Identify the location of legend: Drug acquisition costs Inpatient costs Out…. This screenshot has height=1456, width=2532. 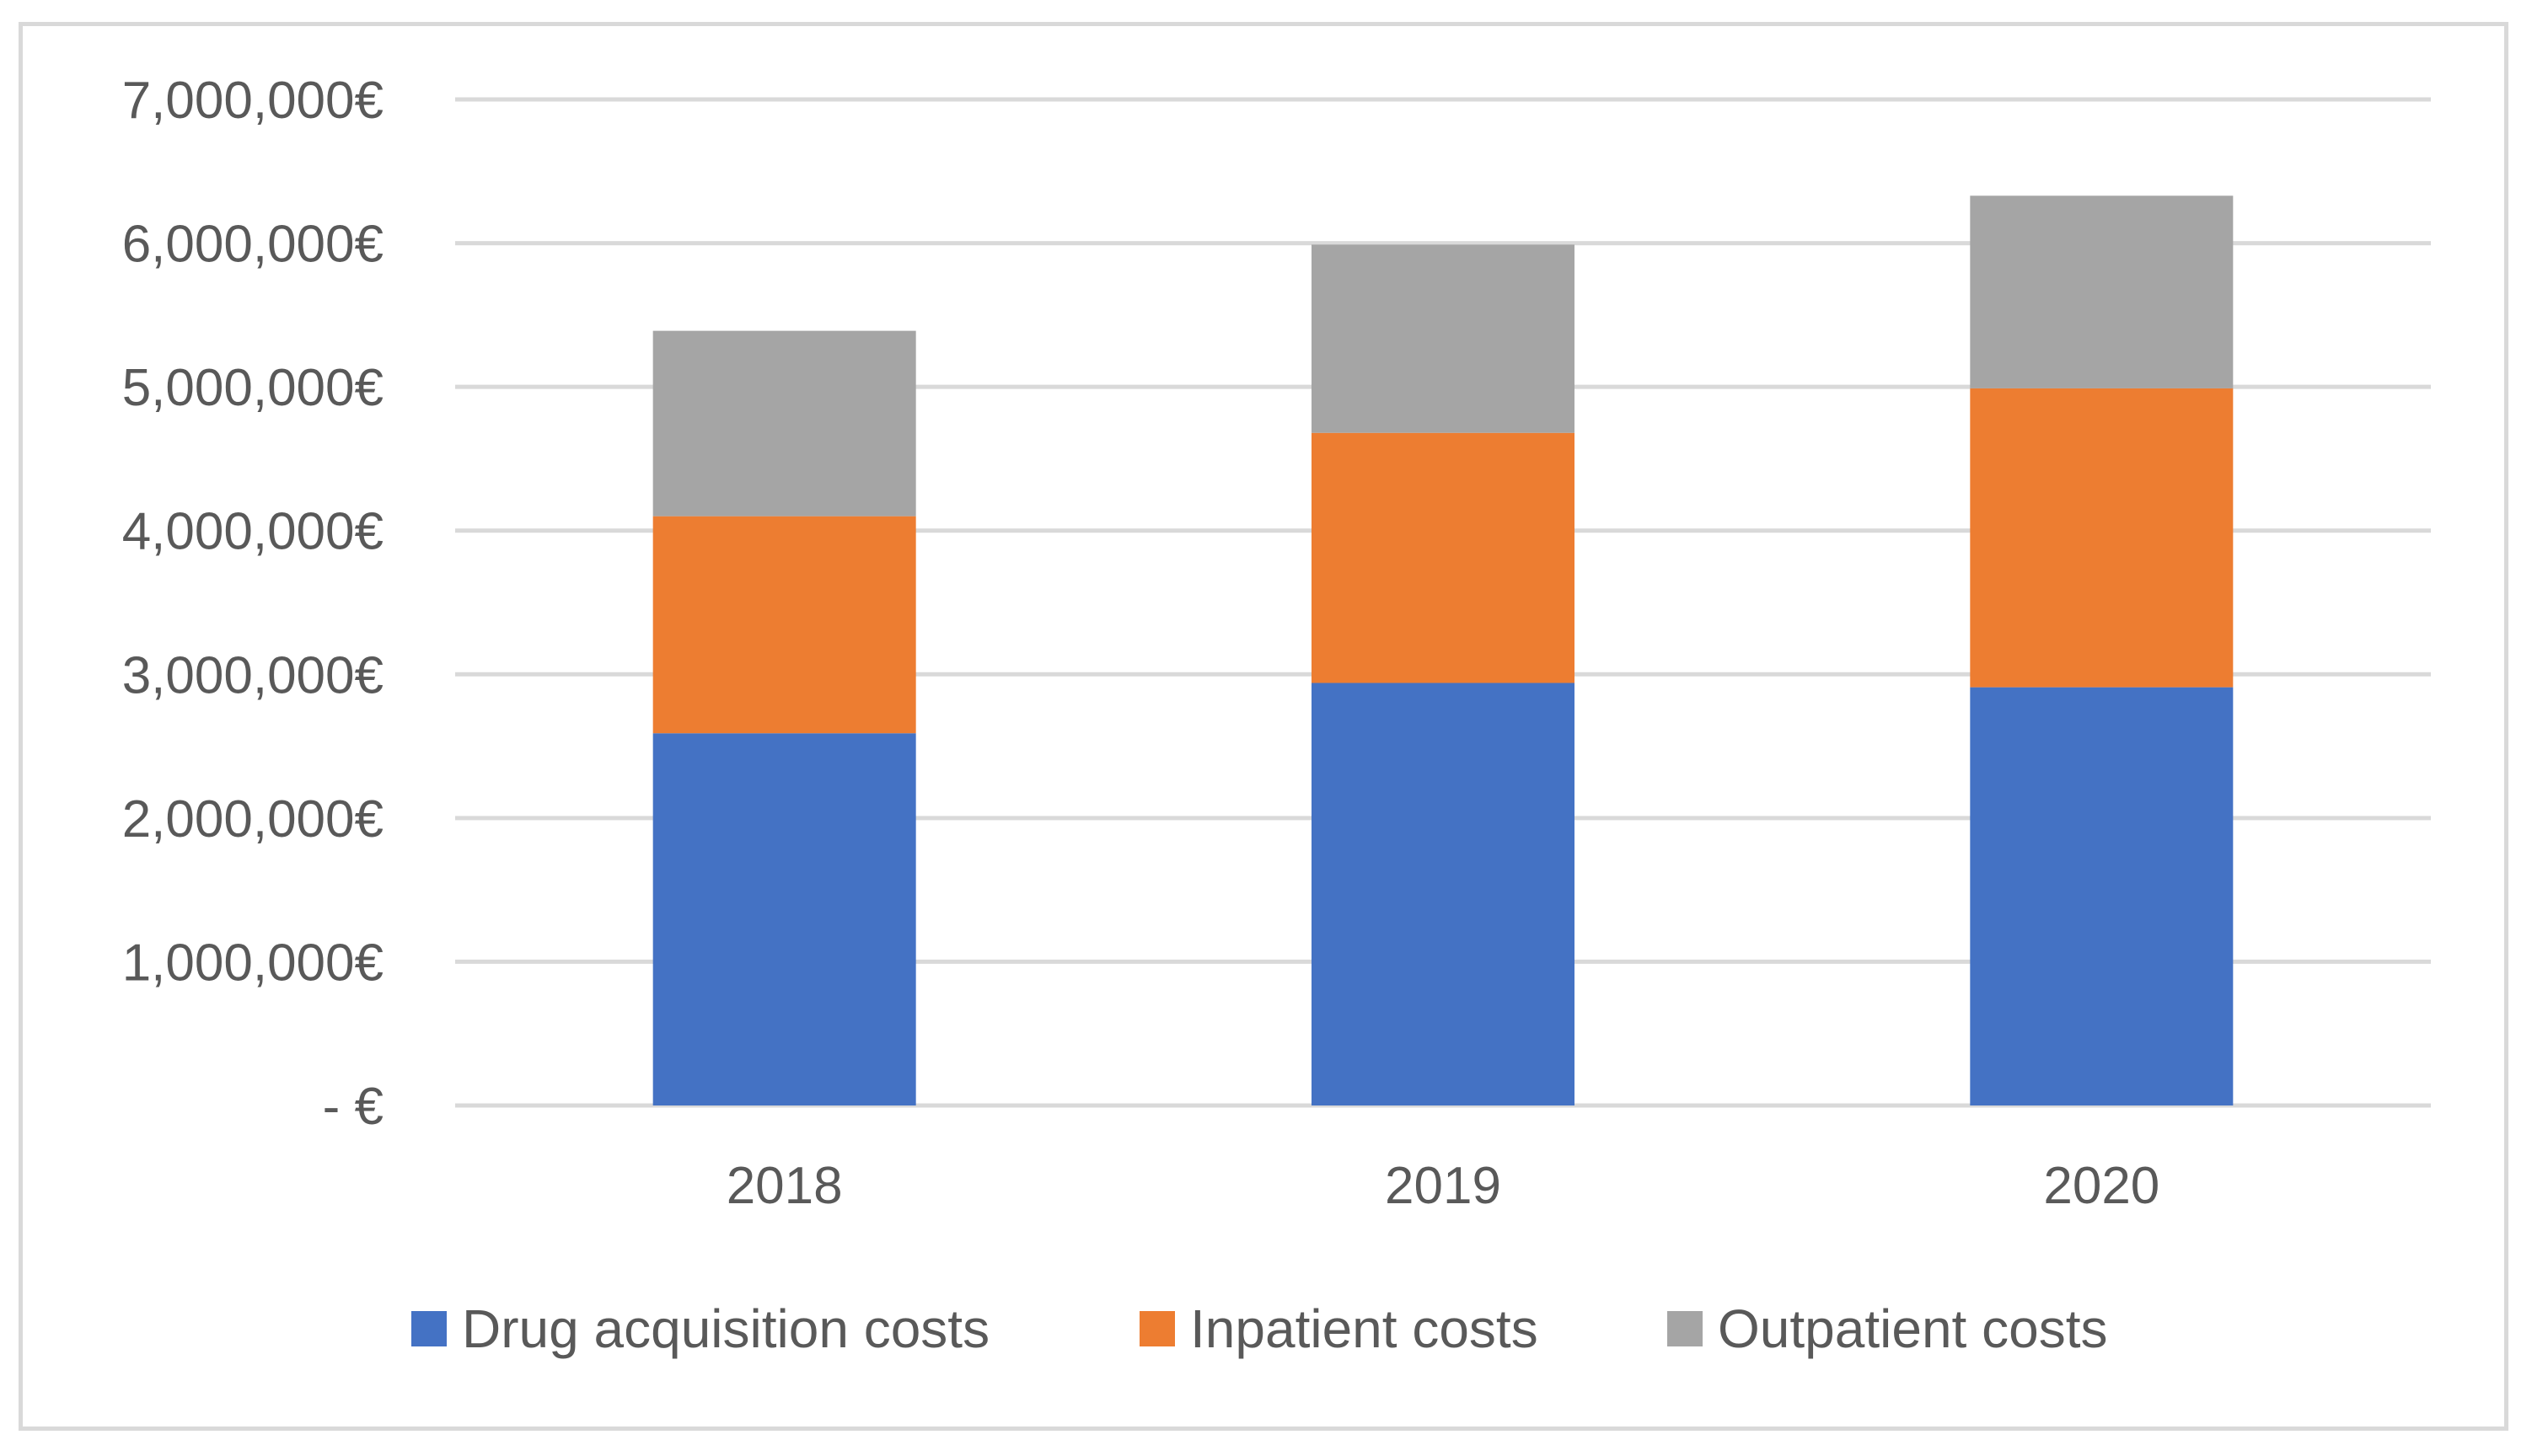
(1259, 1328).